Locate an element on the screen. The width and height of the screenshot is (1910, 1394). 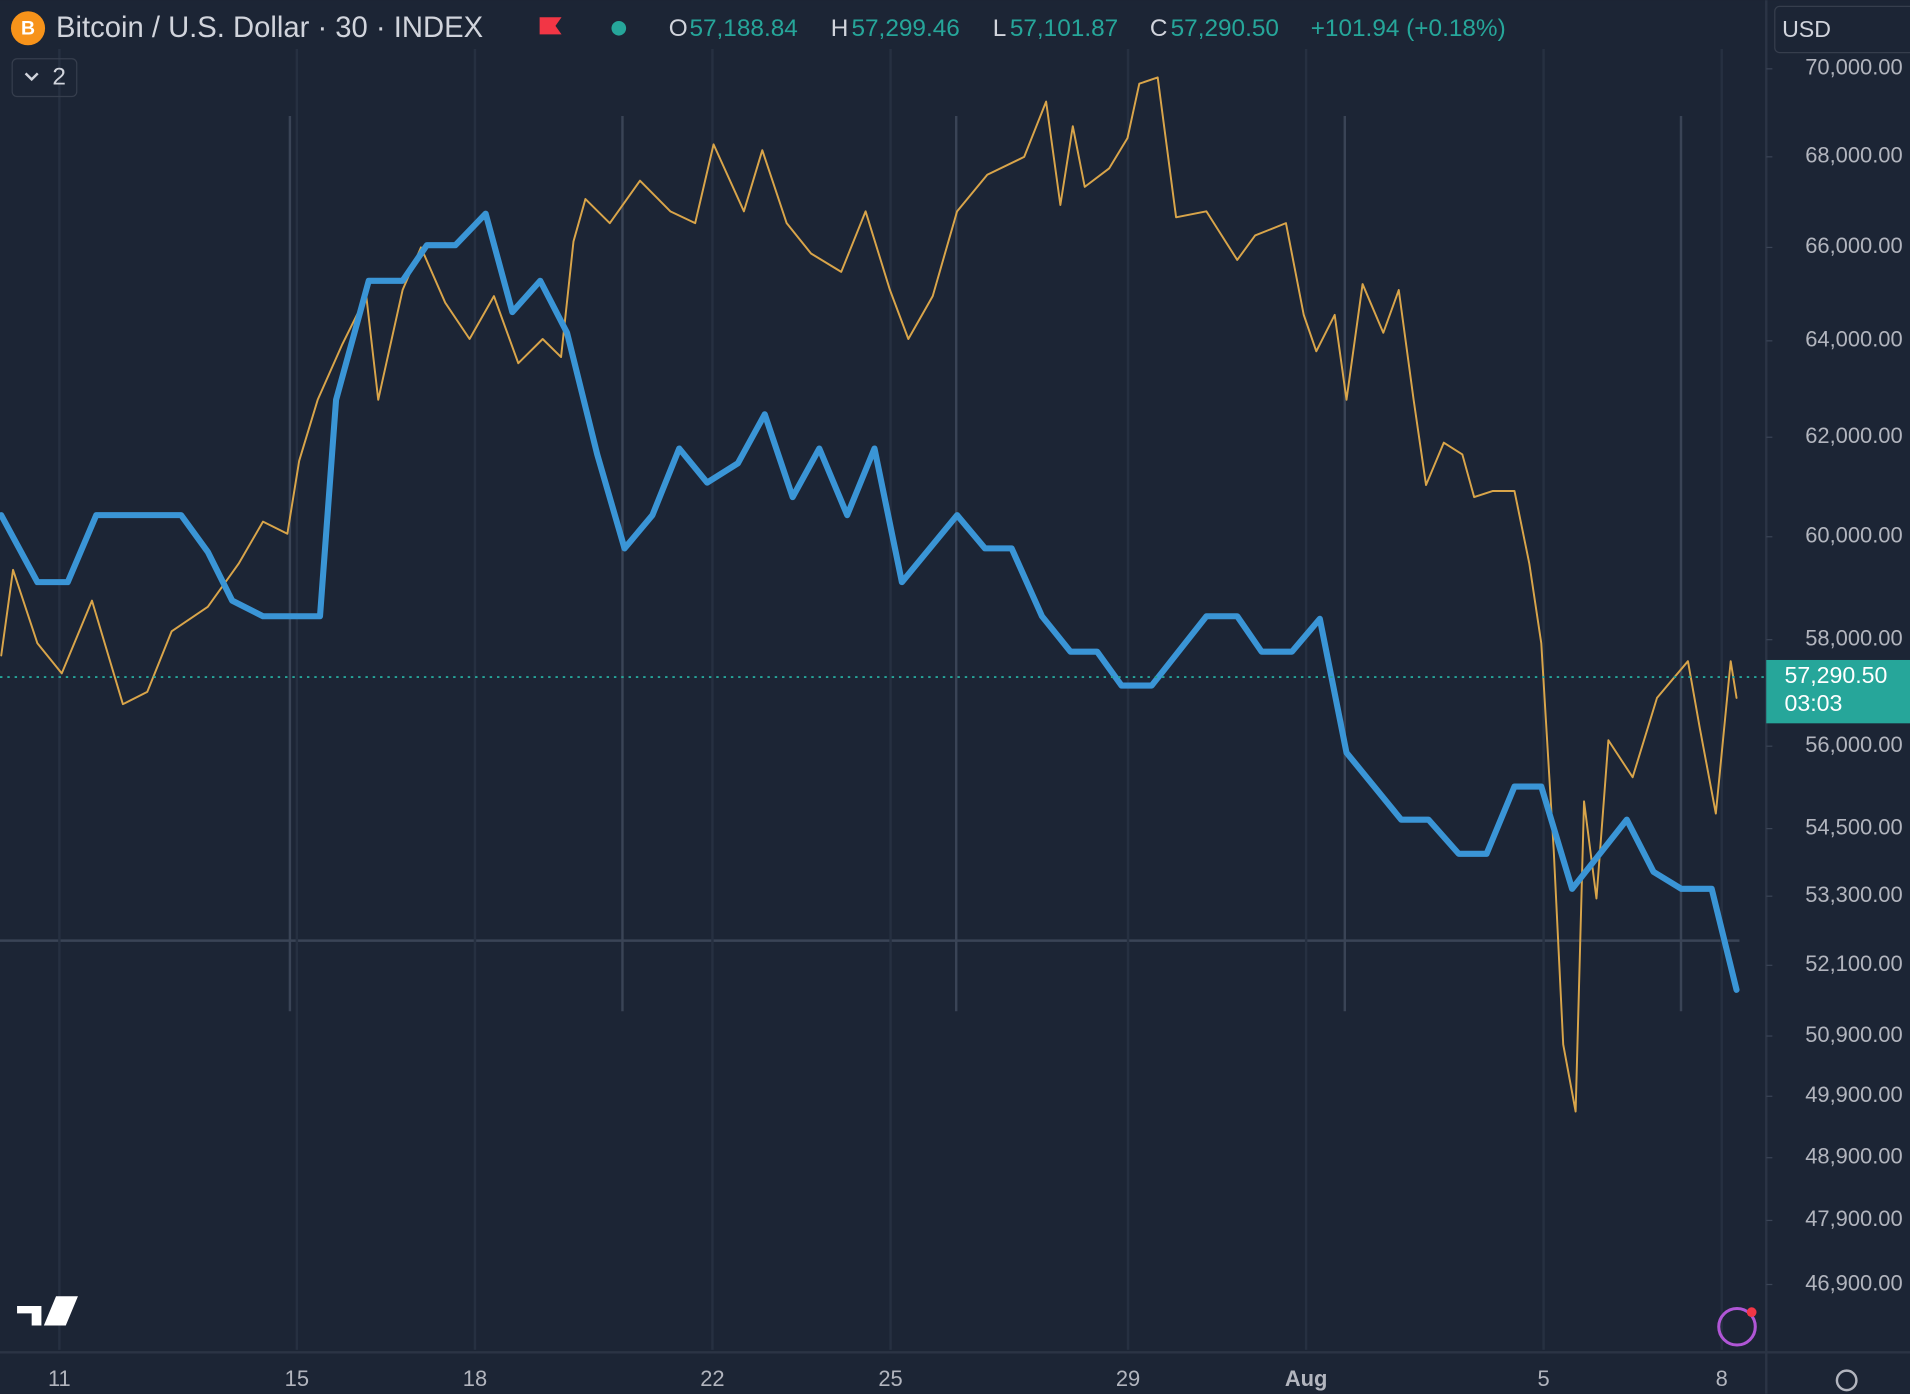
x-tick-label: 22 is located at coordinates (712, 1378).